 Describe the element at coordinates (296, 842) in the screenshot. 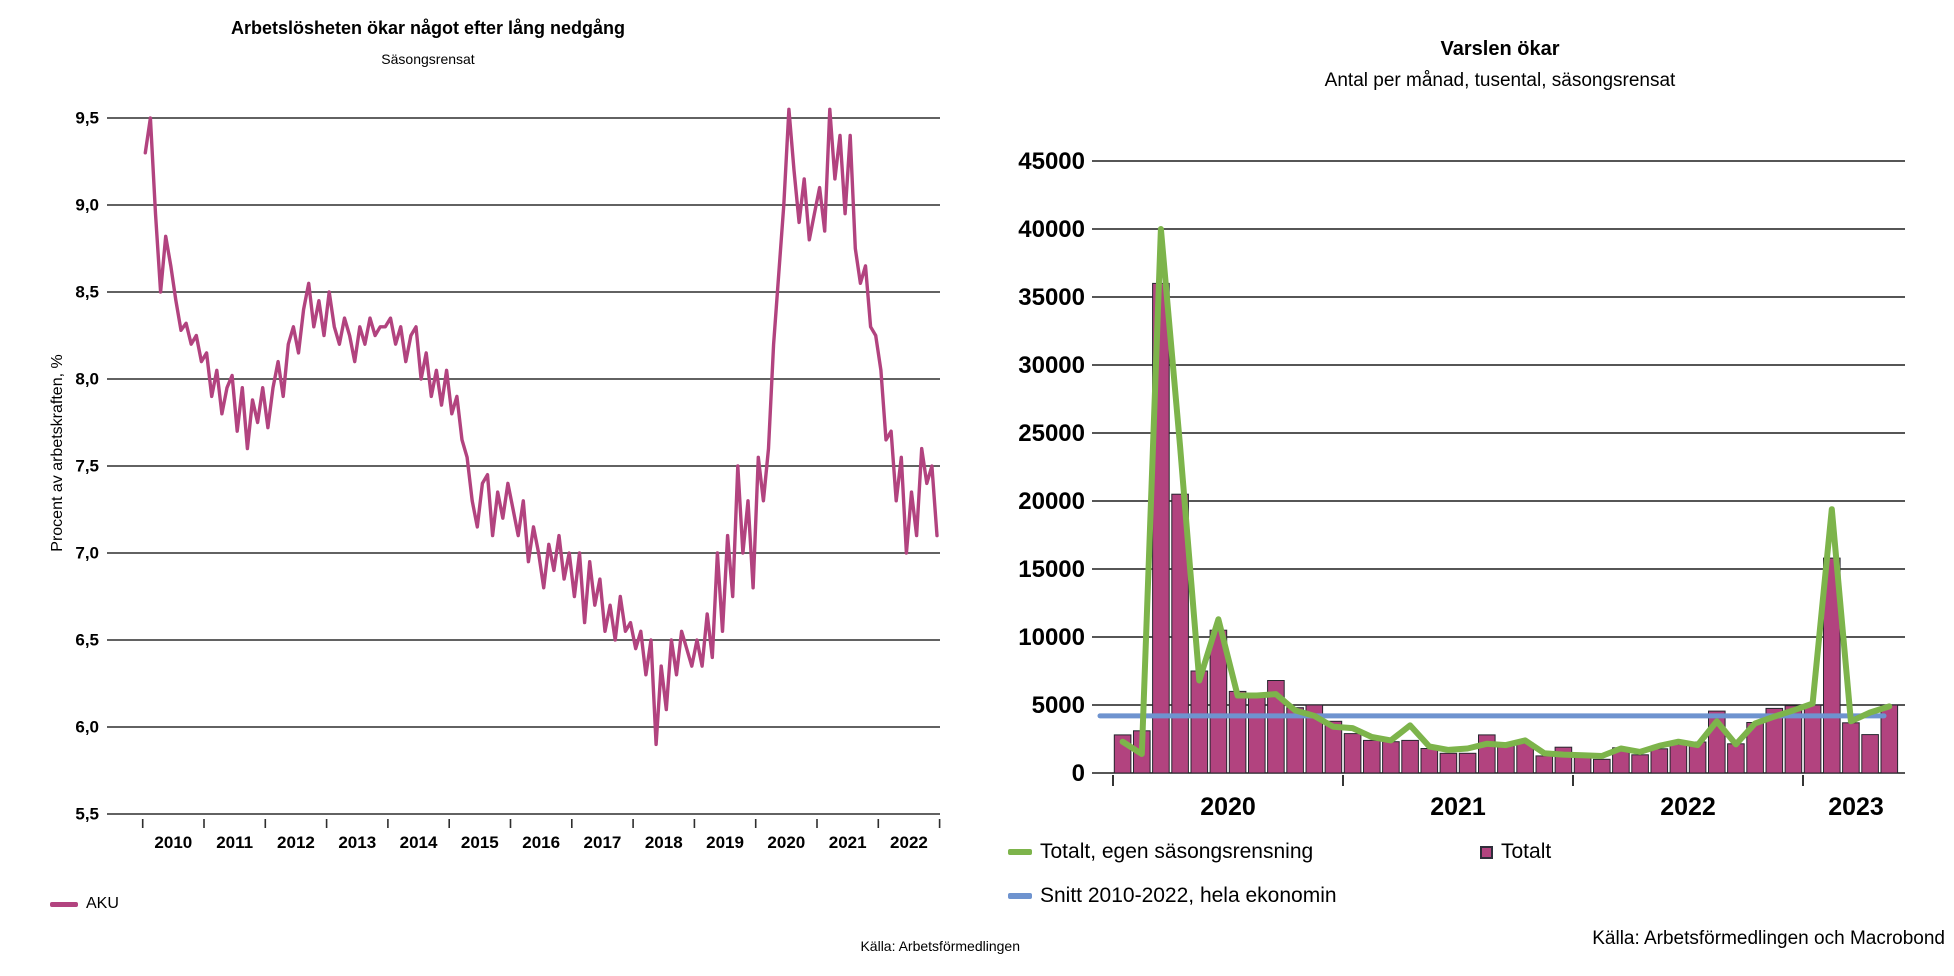

I see `x-year-label: 2012` at that location.